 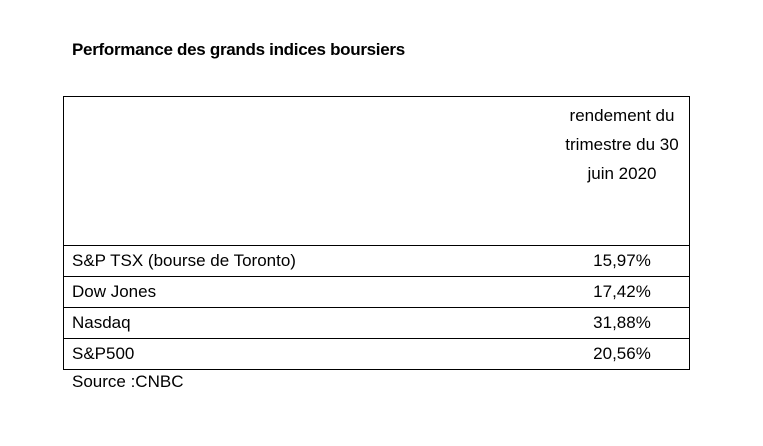 What do you see at coordinates (622, 261) in the screenshot?
I see `return-value: 15,97%` at bounding box center [622, 261].